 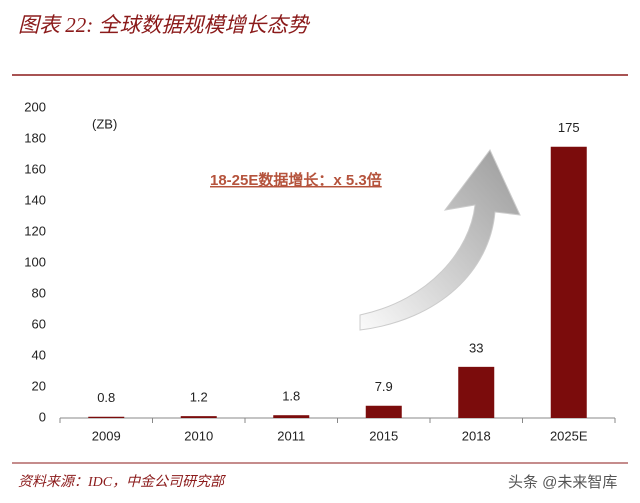 What do you see at coordinates (291, 435) in the screenshot?
I see `x-tick-label: 2011` at bounding box center [291, 435].